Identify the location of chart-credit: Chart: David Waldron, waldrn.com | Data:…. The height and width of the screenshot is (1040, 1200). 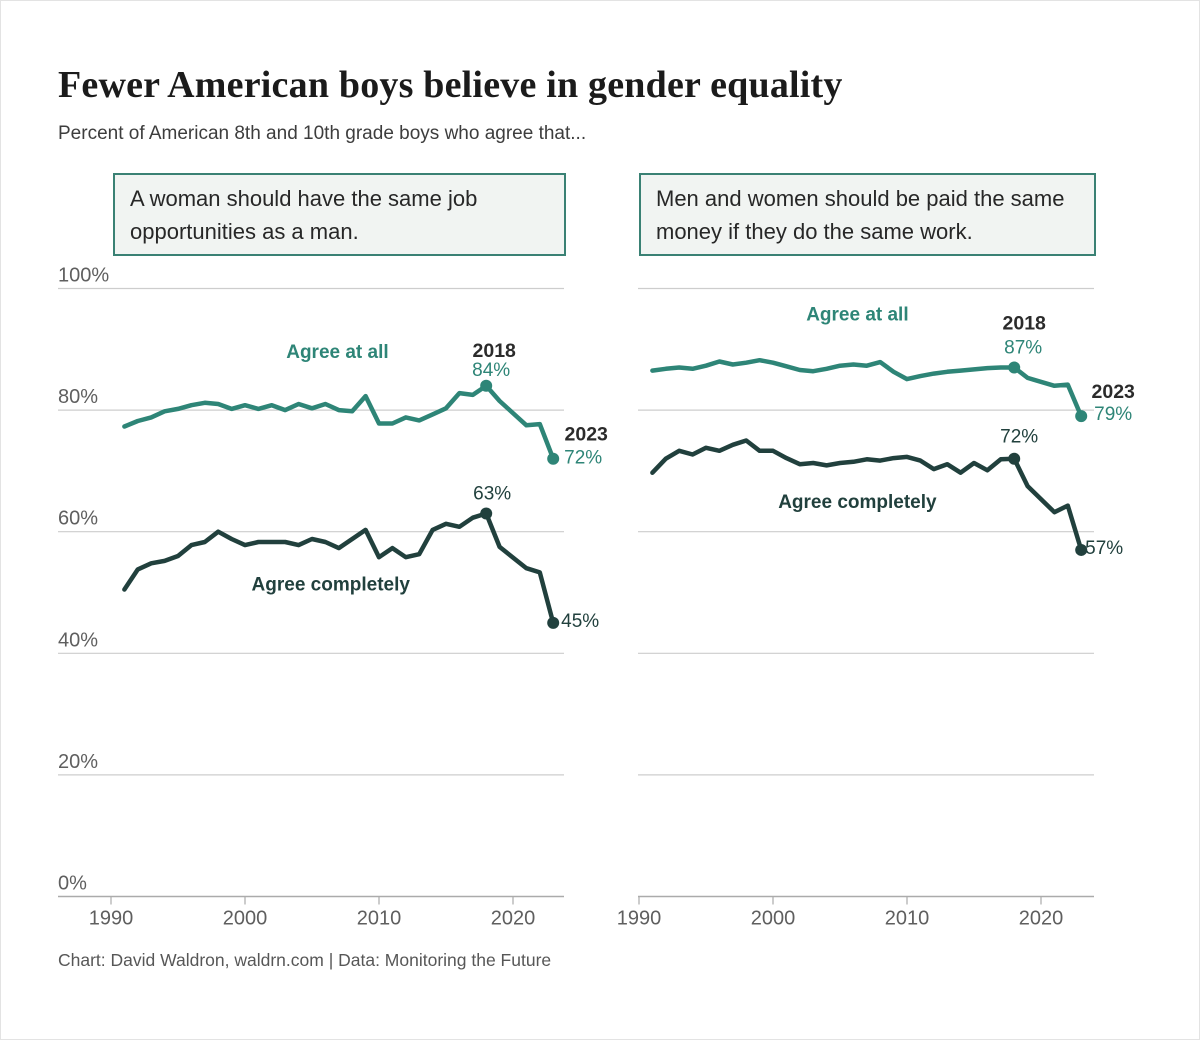
(305, 960).